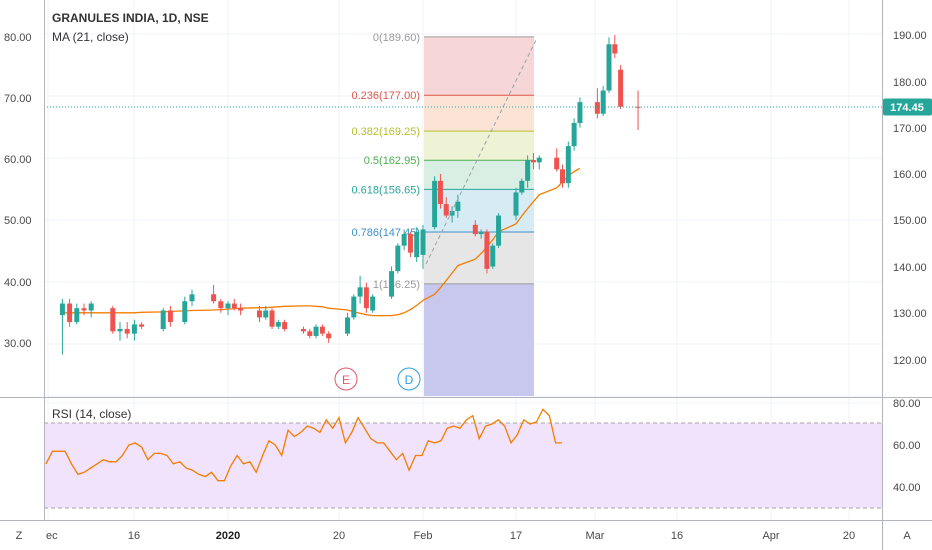  What do you see at coordinates (450, 536) in the screenshot?
I see `time-axis: ec 16 2020 20 Feb 17 Mar 16 Apr 20` at bounding box center [450, 536].